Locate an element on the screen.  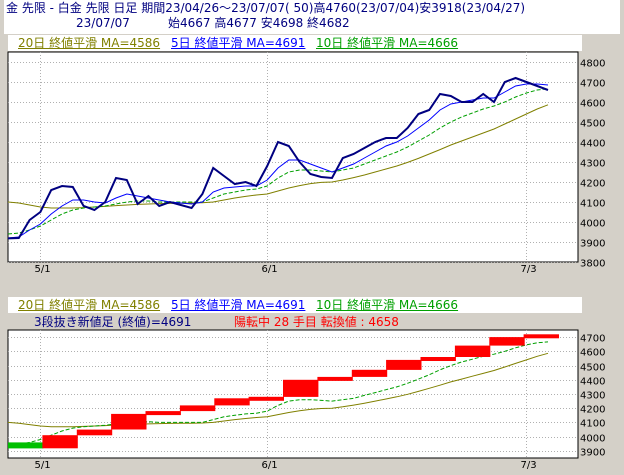
top-y-tick-label: 4600 is located at coordinates (592, 104).